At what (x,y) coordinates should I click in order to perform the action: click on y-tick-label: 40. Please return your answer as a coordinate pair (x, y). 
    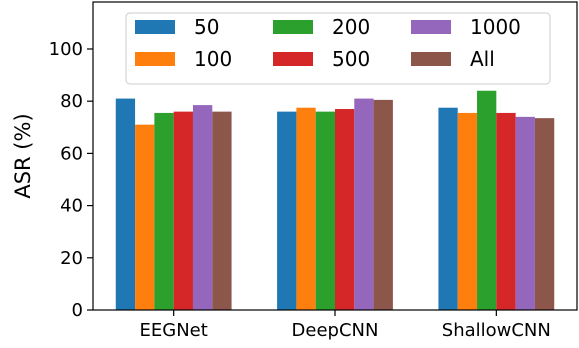
    Looking at the image, I should click on (71, 206).